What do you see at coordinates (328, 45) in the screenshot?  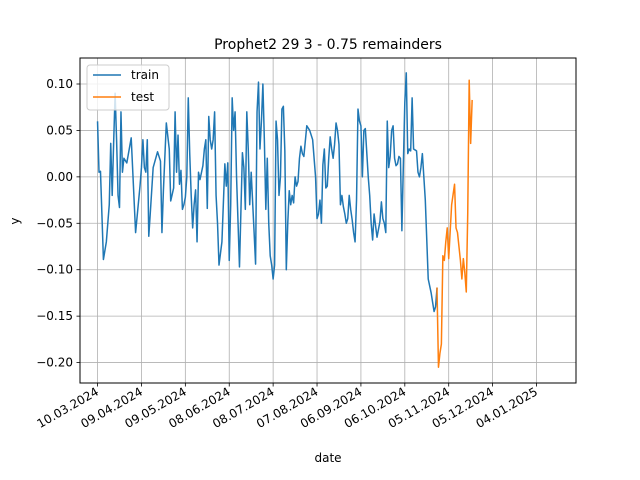 I see `chart-title: Prophet2 29 3 - 0.75 remainders` at bounding box center [328, 45].